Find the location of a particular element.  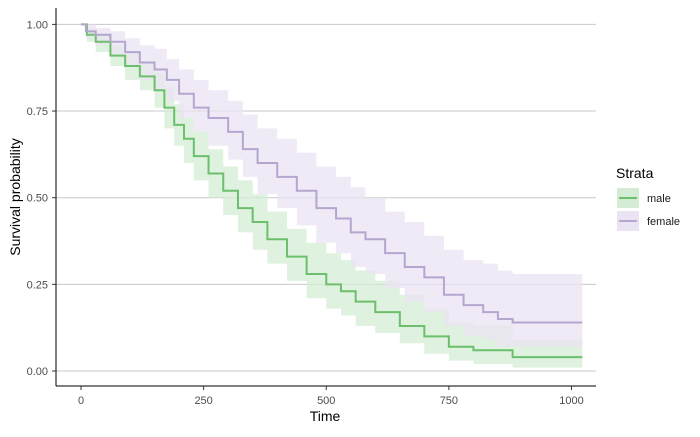

x-tick-label: 1000 is located at coordinates (571, 401).